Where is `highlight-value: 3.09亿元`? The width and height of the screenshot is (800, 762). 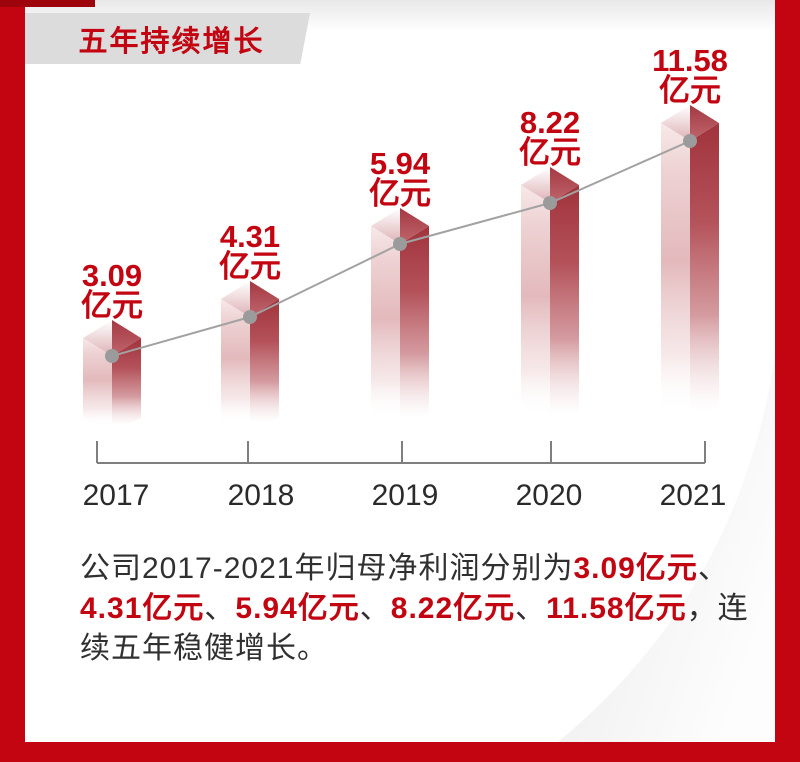
highlight-value: 3.09亿元 is located at coordinates (635, 568).